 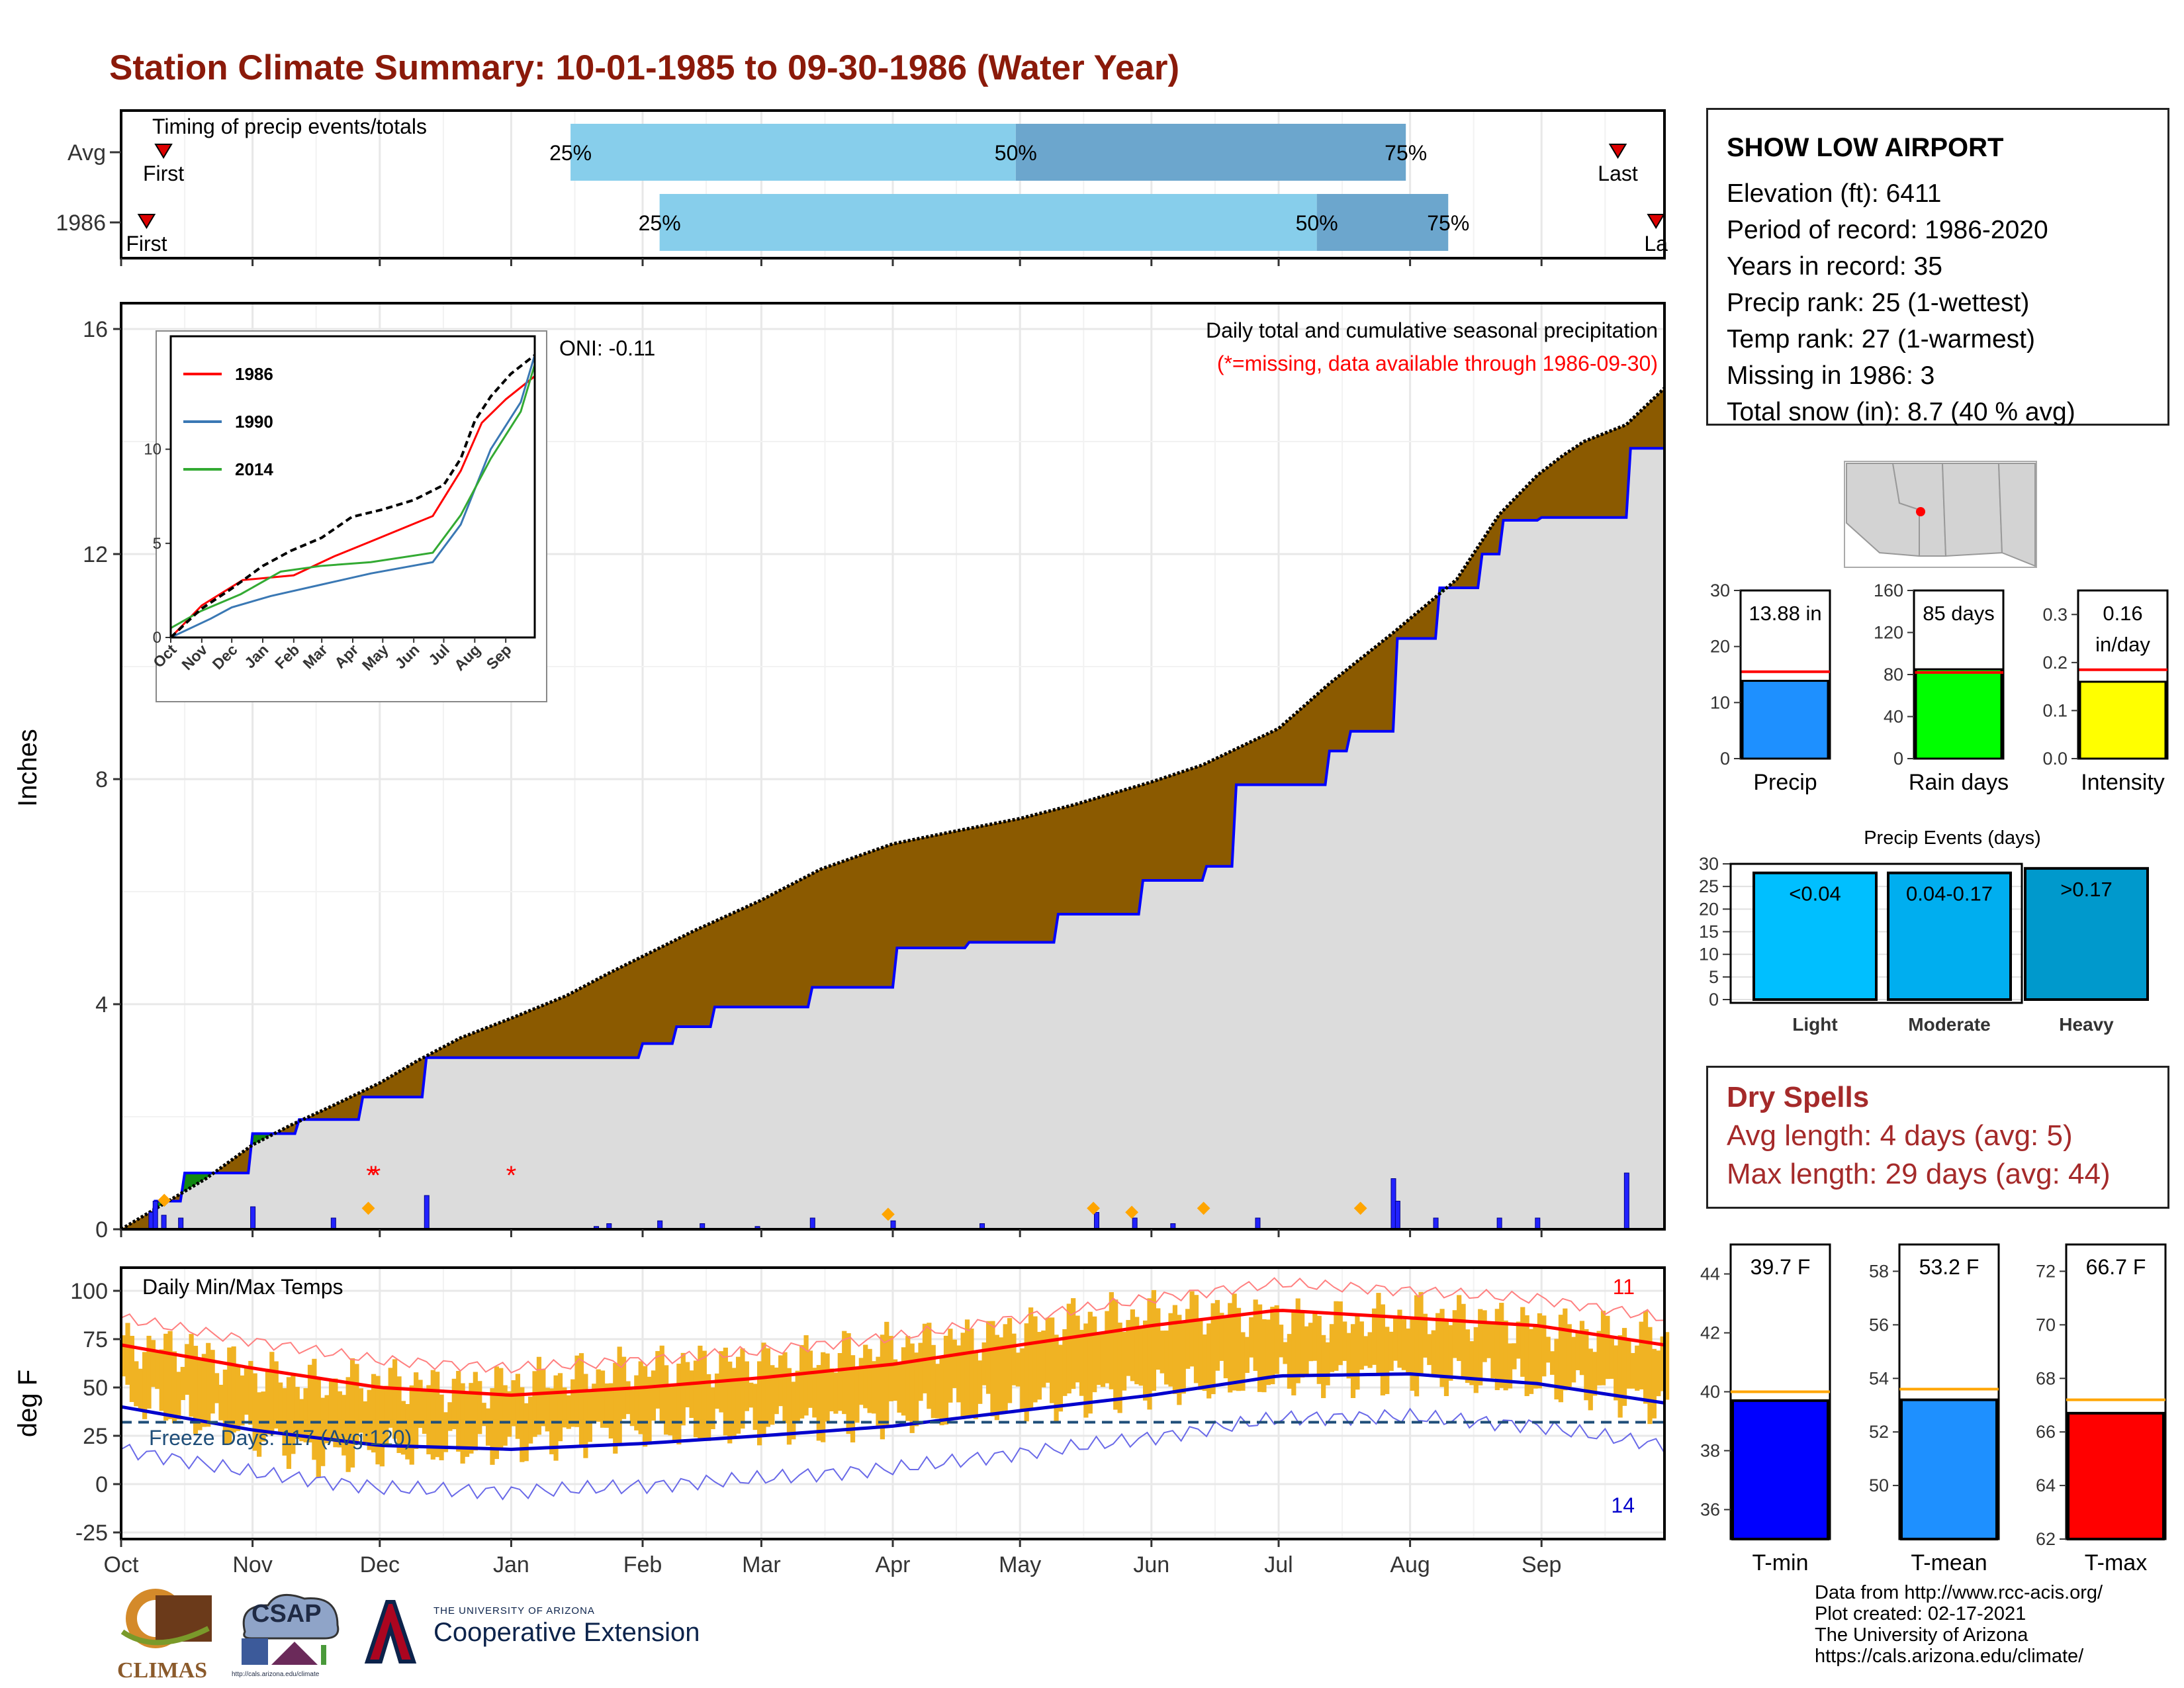 I want to click on station-temp-rank: Temp rank: 27 (1-warmest), so click(x=1881, y=339).